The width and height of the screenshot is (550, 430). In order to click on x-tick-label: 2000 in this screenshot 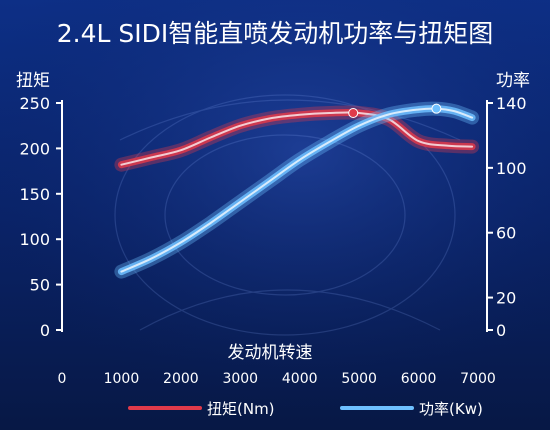, I will do `click(181, 379)`.